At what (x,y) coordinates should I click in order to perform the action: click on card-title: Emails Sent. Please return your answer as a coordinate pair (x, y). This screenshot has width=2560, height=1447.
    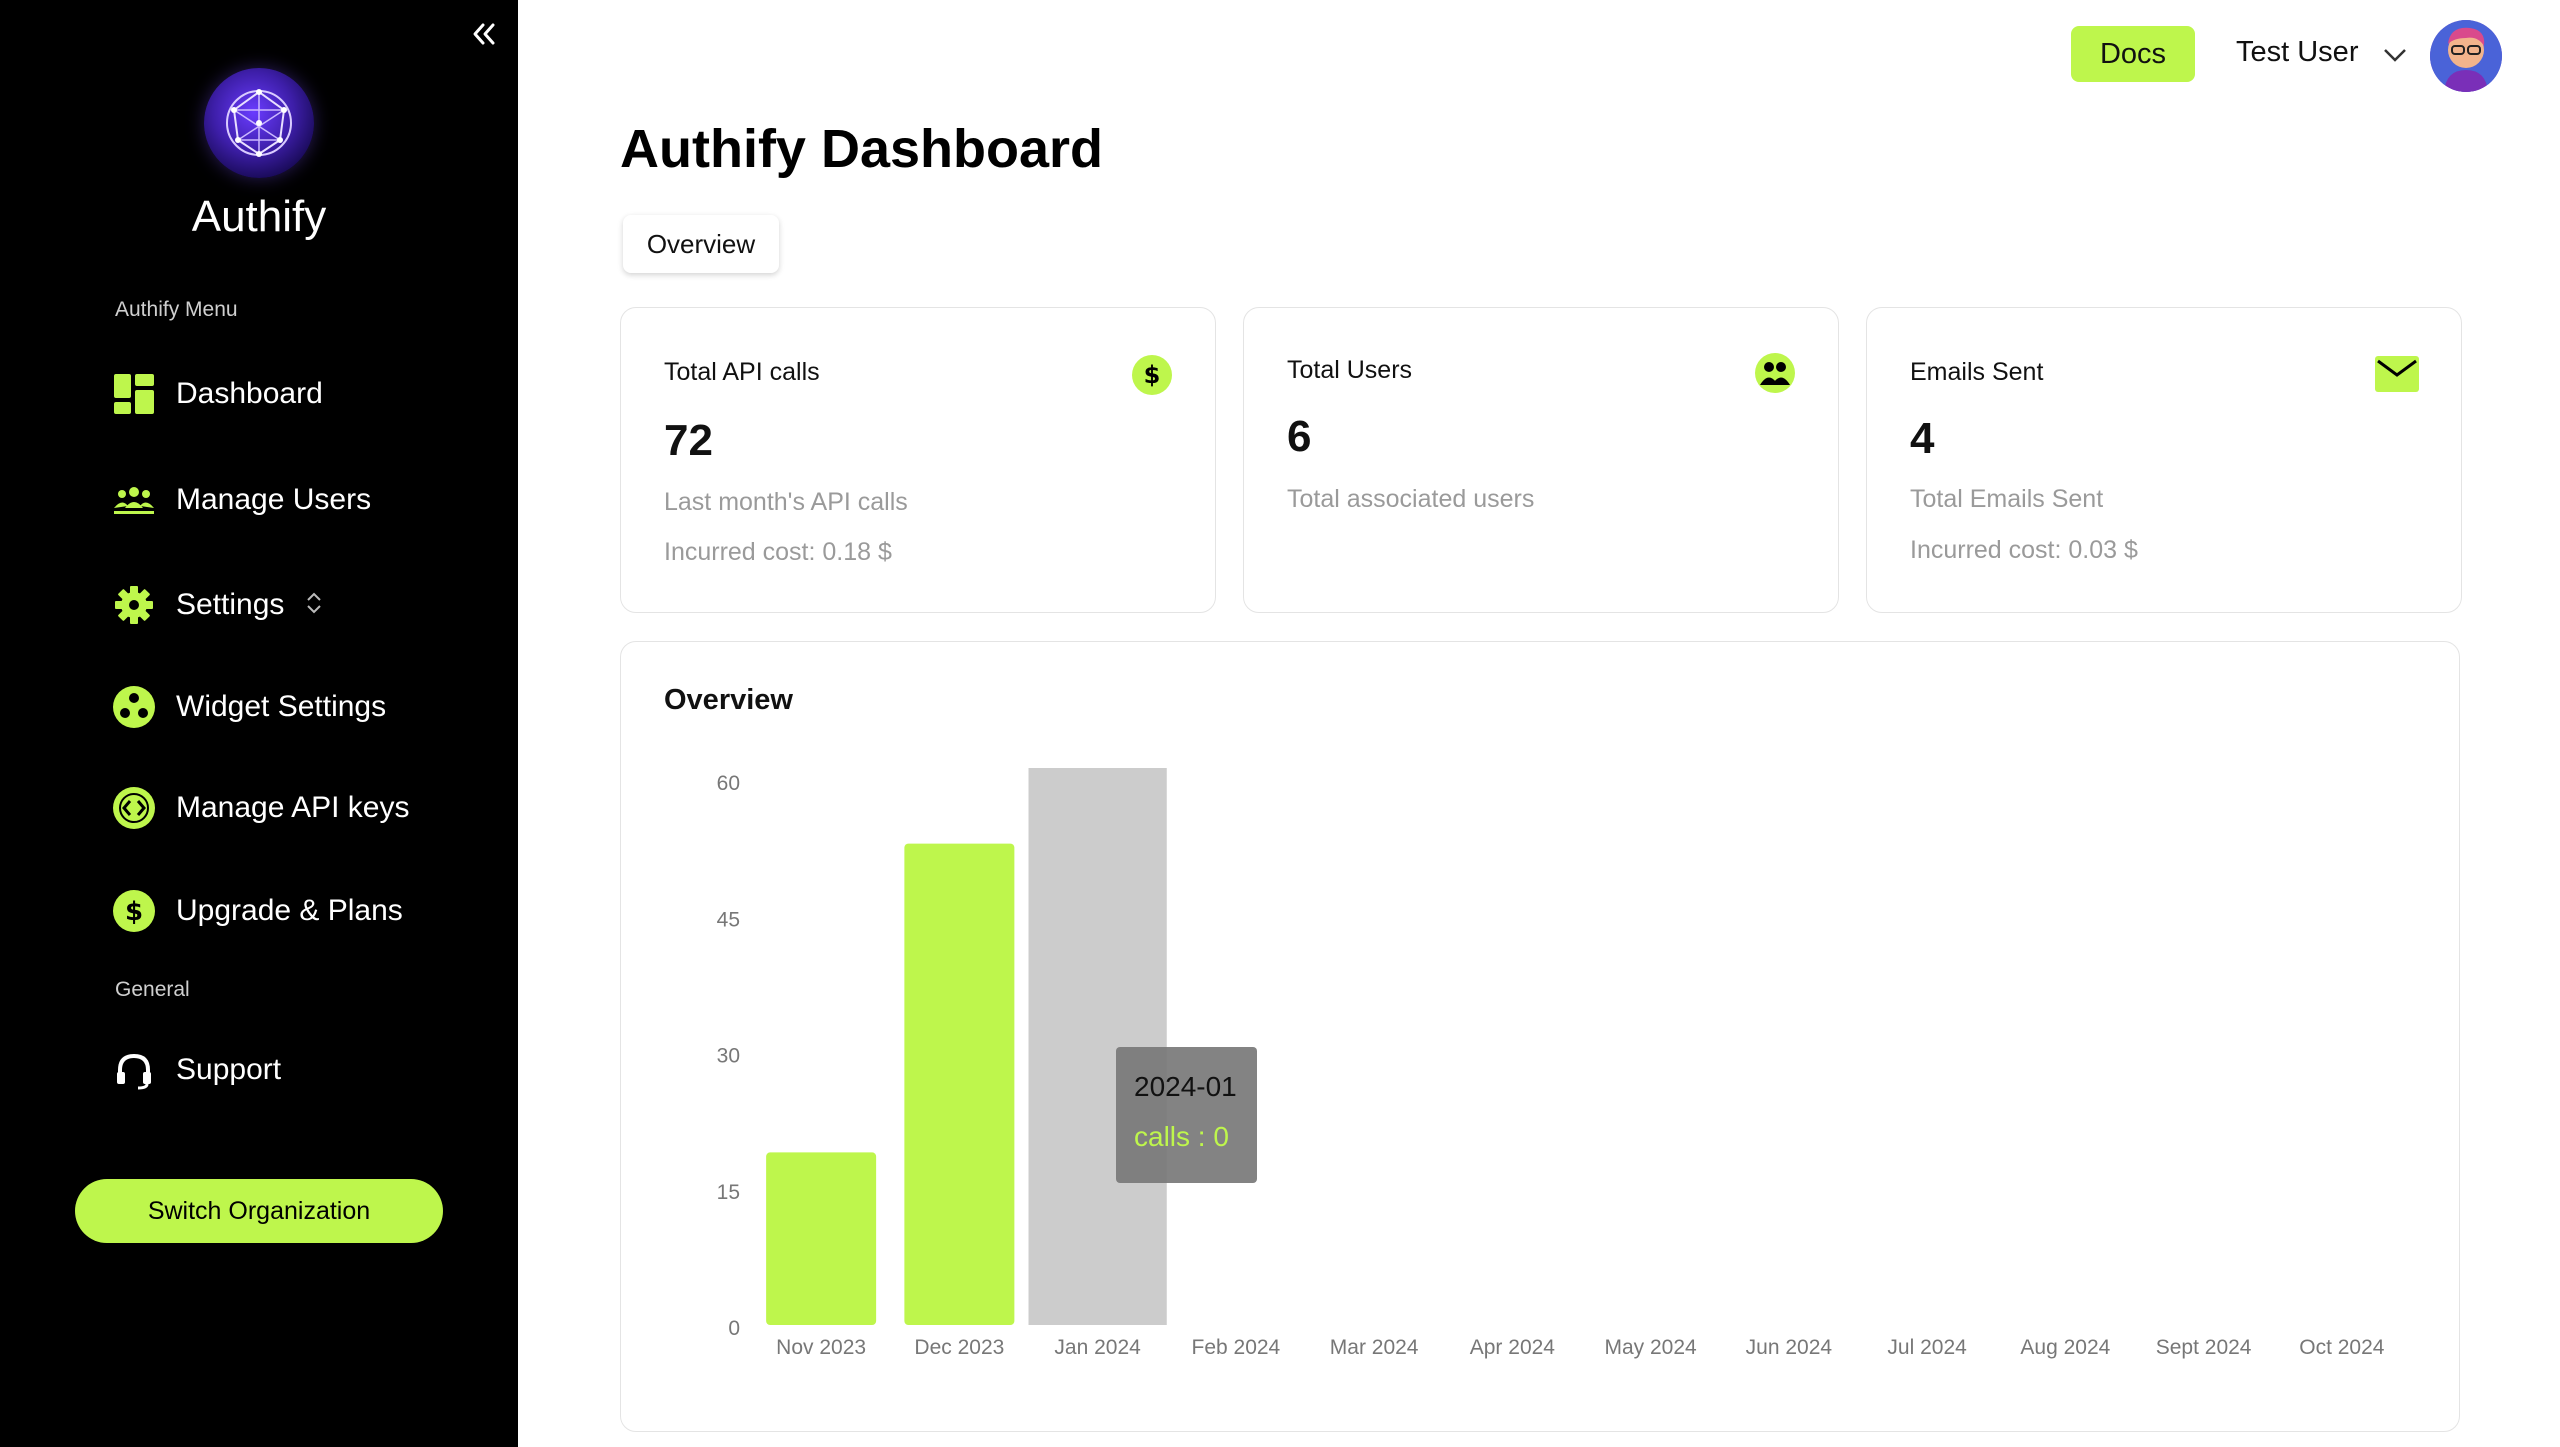
    Looking at the image, I should click on (1977, 372).